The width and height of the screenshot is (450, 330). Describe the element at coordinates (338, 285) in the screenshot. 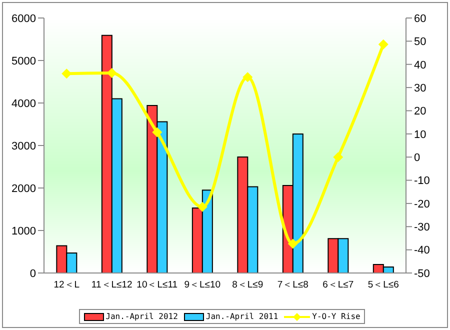

I see `x-tick-label: 6＜L≤7` at that location.